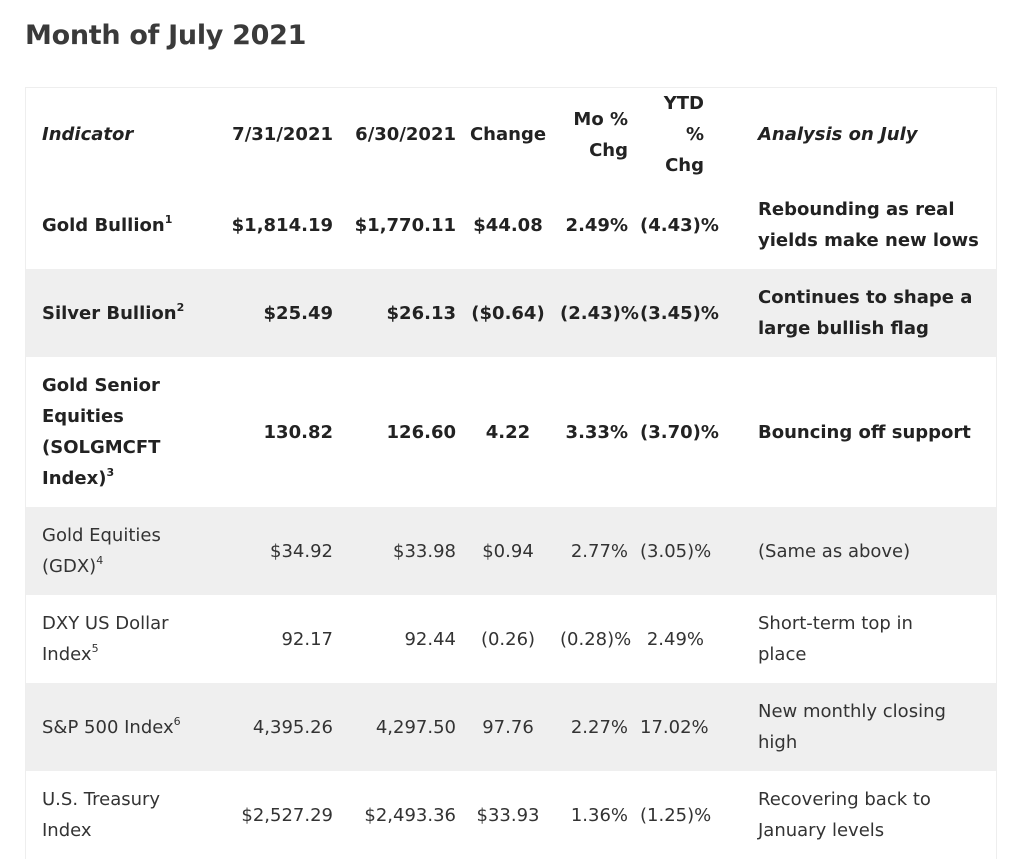  What do you see at coordinates (298, 313) in the screenshot?
I see `cell-date-current: $25.49` at bounding box center [298, 313].